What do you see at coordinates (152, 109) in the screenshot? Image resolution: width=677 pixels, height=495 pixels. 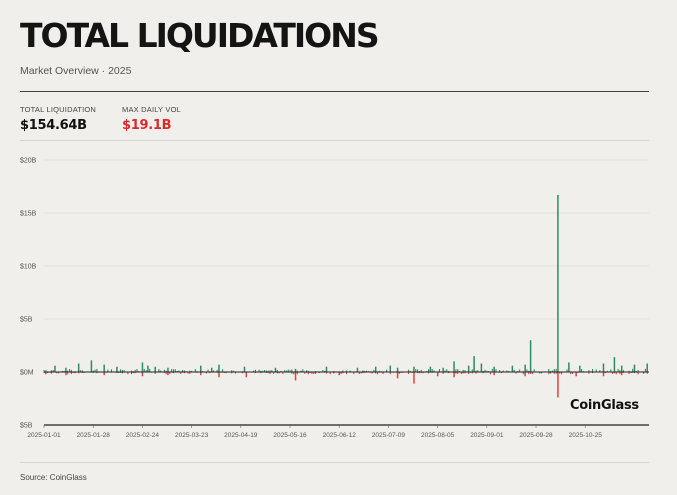 I see `stat-max-label: MAX DAILY VOL` at bounding box center [152, 109].